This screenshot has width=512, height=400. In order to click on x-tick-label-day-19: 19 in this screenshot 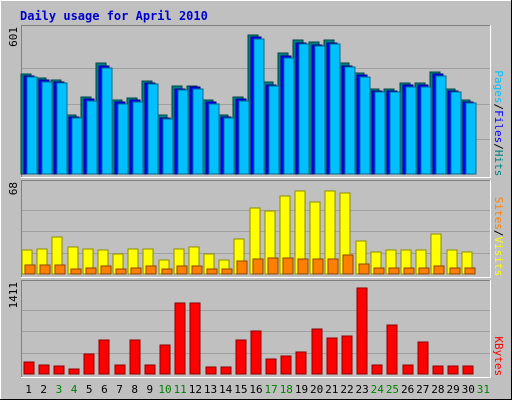, I will do `click(301, 389)`.